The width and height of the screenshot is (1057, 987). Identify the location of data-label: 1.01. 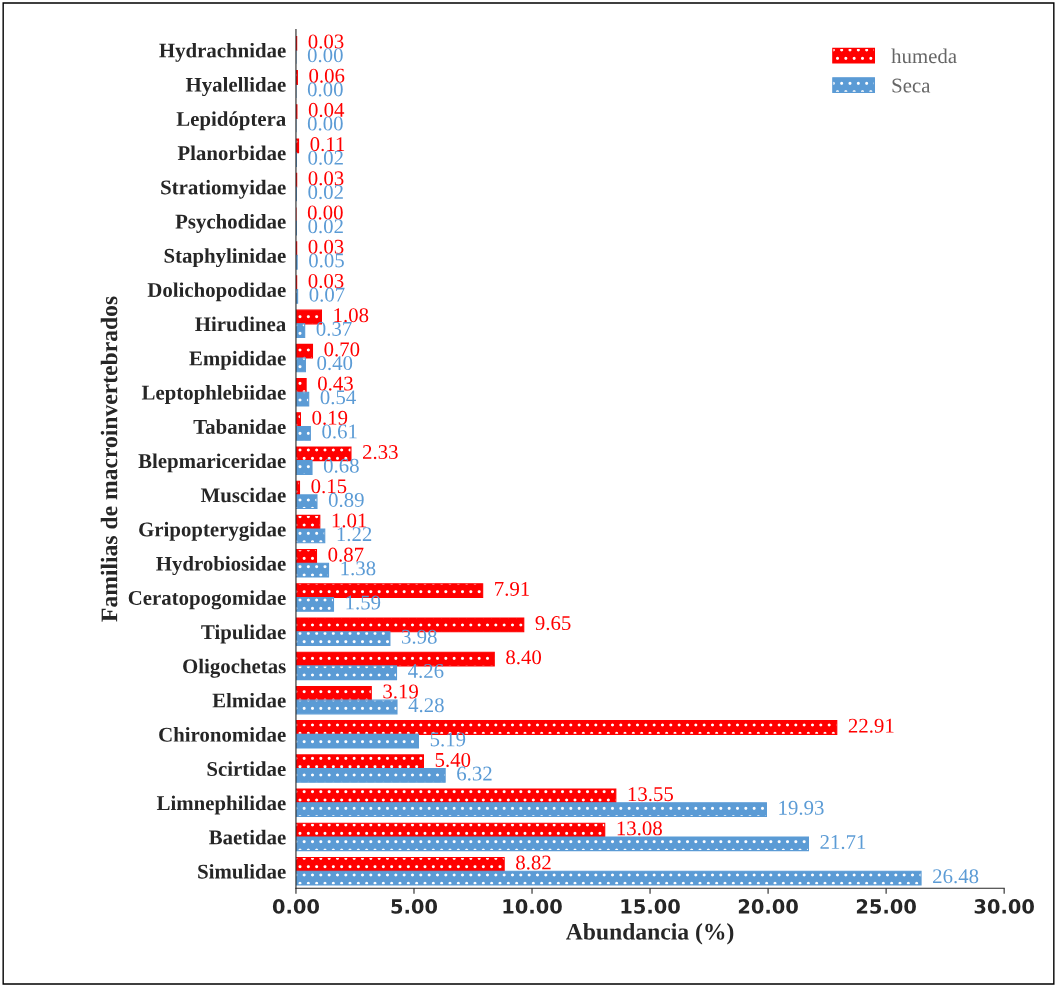
(349, 520).